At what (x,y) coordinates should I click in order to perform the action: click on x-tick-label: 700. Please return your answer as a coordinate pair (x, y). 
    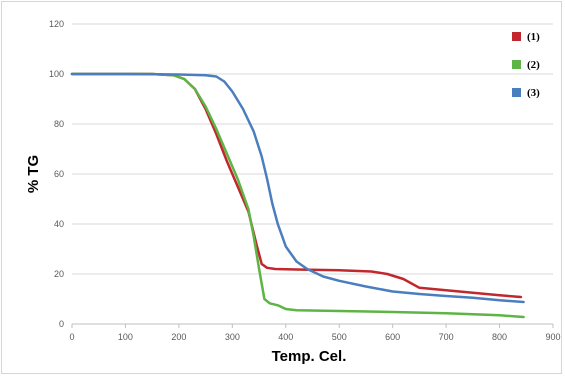
    Looking at the image, I should click on (446, 337).